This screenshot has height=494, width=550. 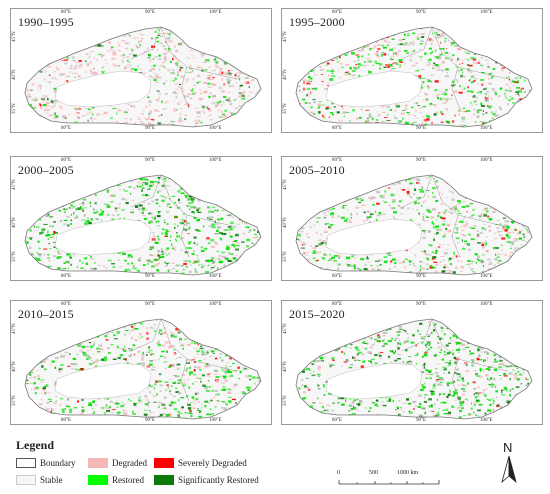 I want to click on legend-item-significantly-restored: Significantly Restored, so click(x=206, y=480).